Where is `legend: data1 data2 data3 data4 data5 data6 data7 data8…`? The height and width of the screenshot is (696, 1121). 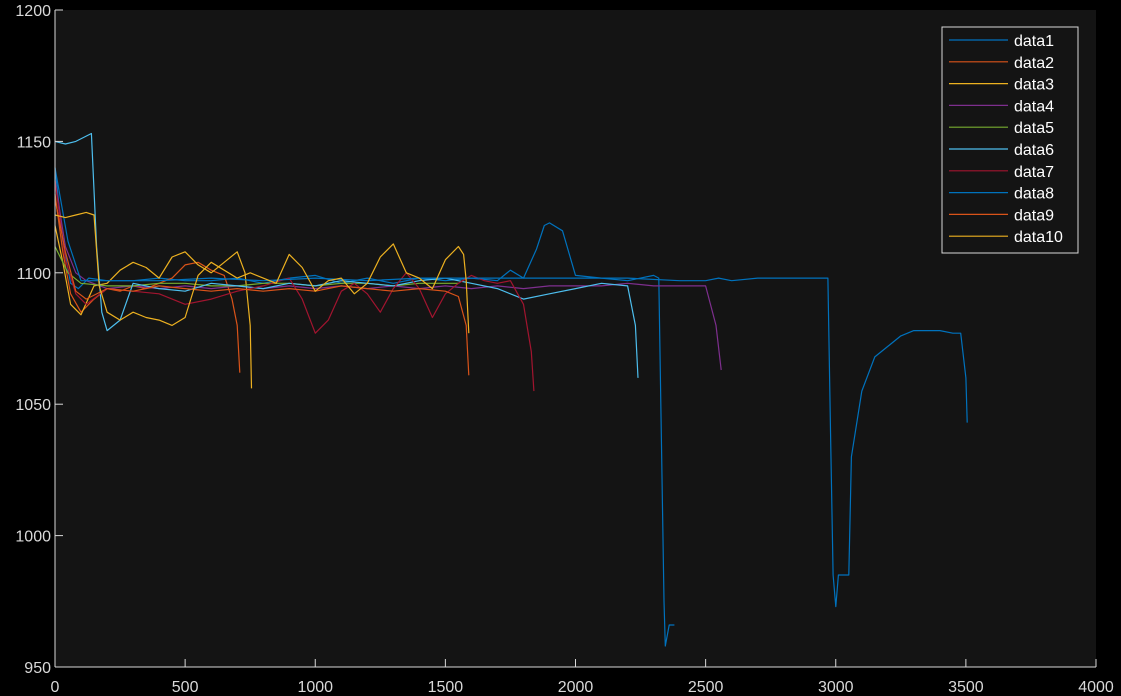
legend: data1 data2 data3 data4 data5 data6 data7 data8… is located at coordinates (1010, 140).